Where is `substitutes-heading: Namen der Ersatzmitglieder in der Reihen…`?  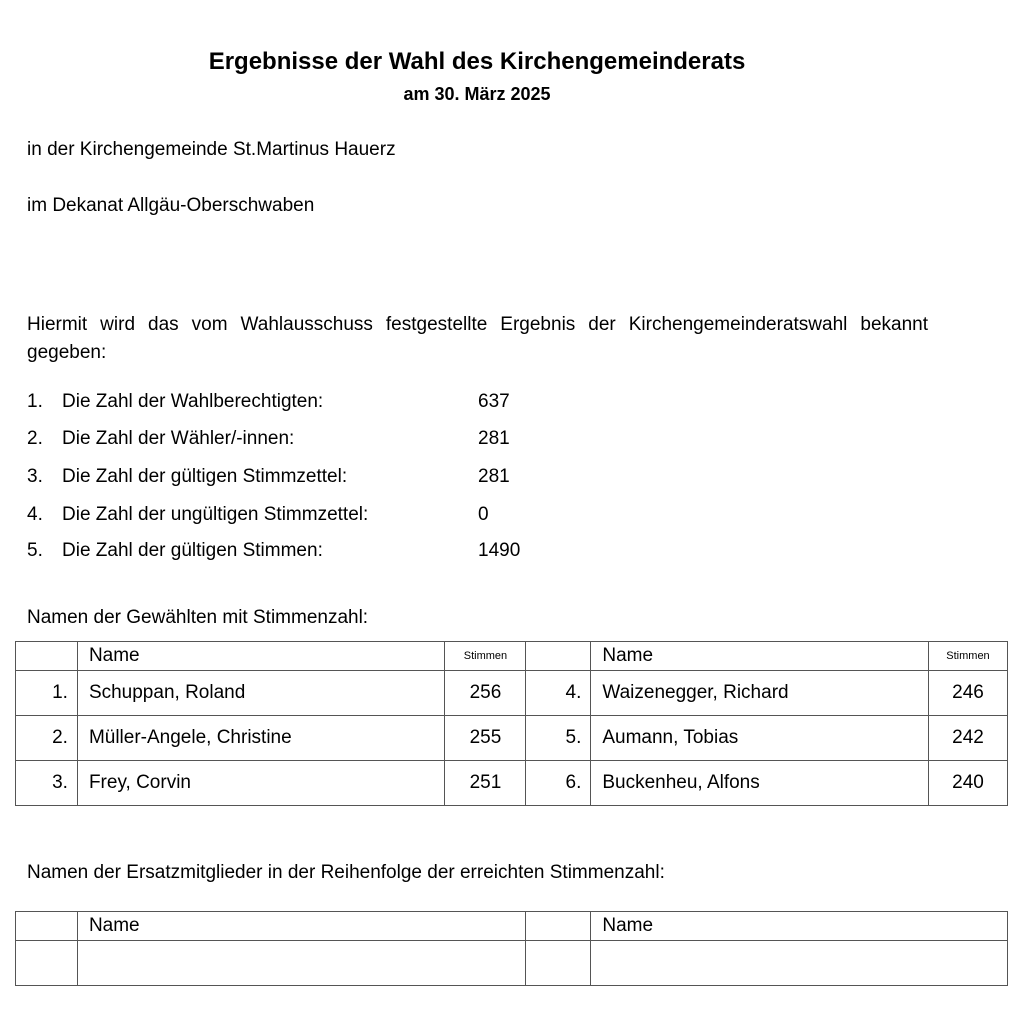
substitutes-heading: Namen der Ersatzmitglieder in der Reihen… is located at coordinates (346, 872).